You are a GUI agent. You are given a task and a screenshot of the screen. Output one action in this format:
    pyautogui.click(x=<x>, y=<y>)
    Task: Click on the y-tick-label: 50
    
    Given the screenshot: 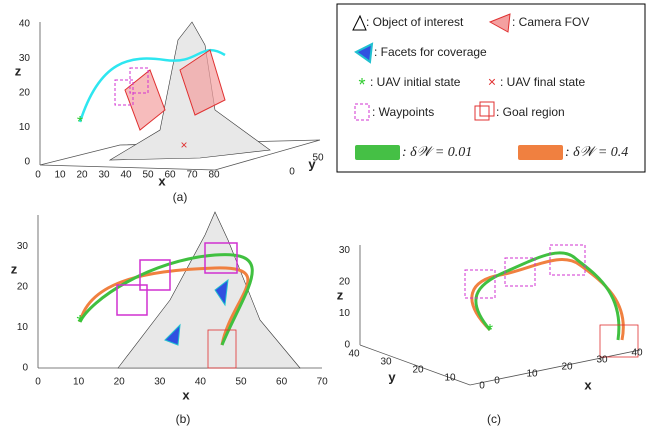 What is the action you would take?
    pyautogui.click(x=318, y=158)
    